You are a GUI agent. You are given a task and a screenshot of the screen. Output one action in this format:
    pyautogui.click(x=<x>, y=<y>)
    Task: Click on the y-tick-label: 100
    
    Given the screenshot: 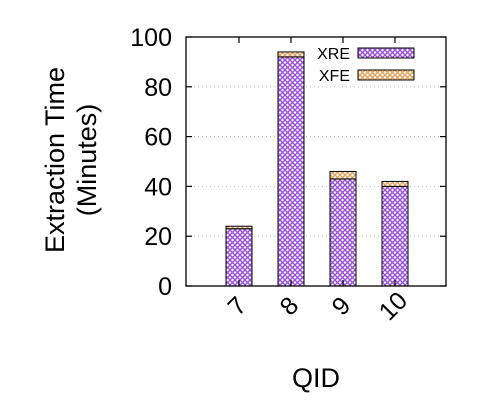 What is the action you would take?
    pyautogui.click(x=151, y=38)
    